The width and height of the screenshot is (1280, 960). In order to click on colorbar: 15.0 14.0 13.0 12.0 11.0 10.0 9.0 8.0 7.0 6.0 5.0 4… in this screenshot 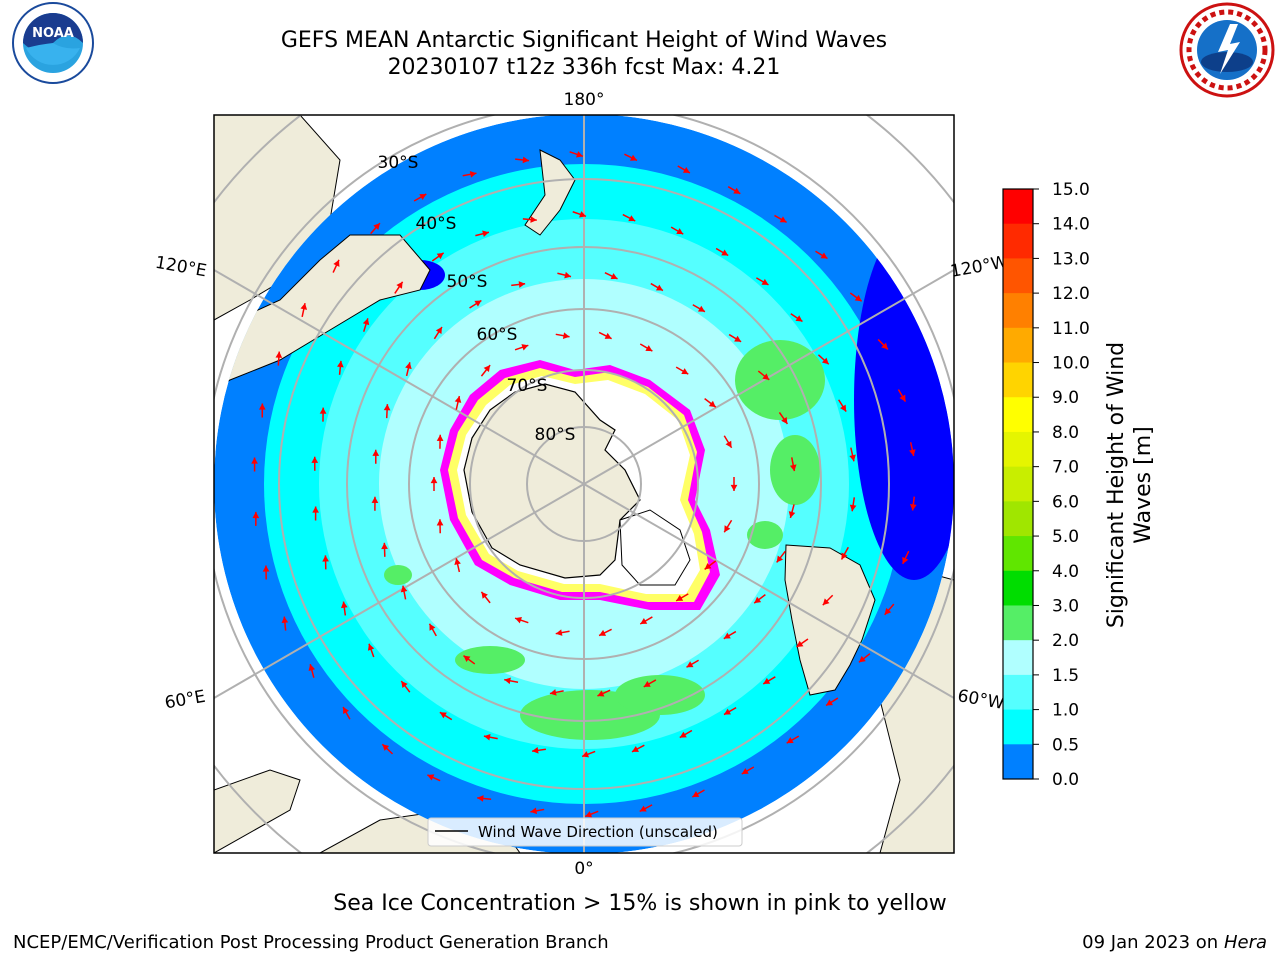, I will do `click(1079, 485)`.